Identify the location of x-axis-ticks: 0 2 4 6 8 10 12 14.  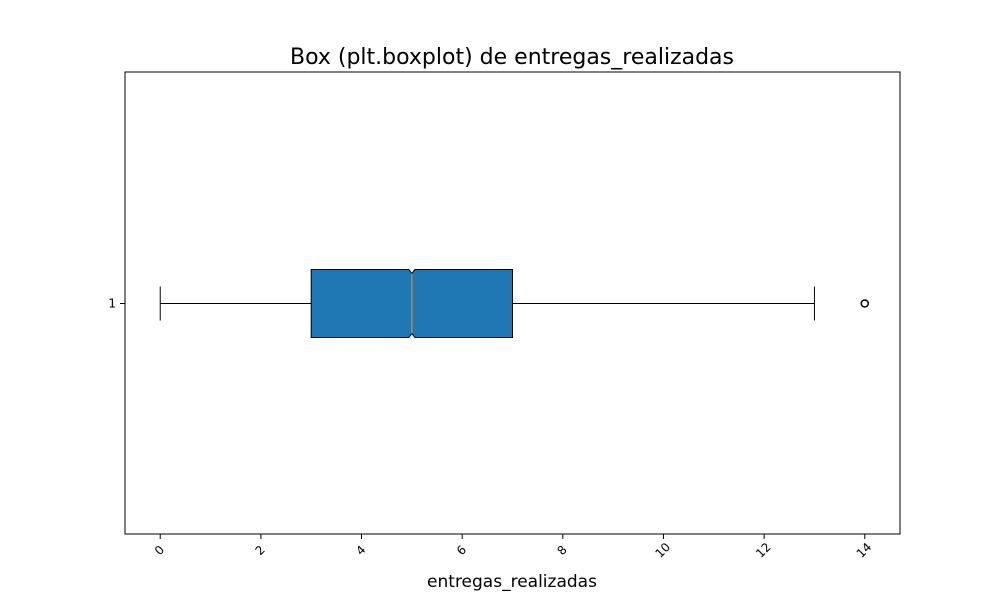
(513, 547).